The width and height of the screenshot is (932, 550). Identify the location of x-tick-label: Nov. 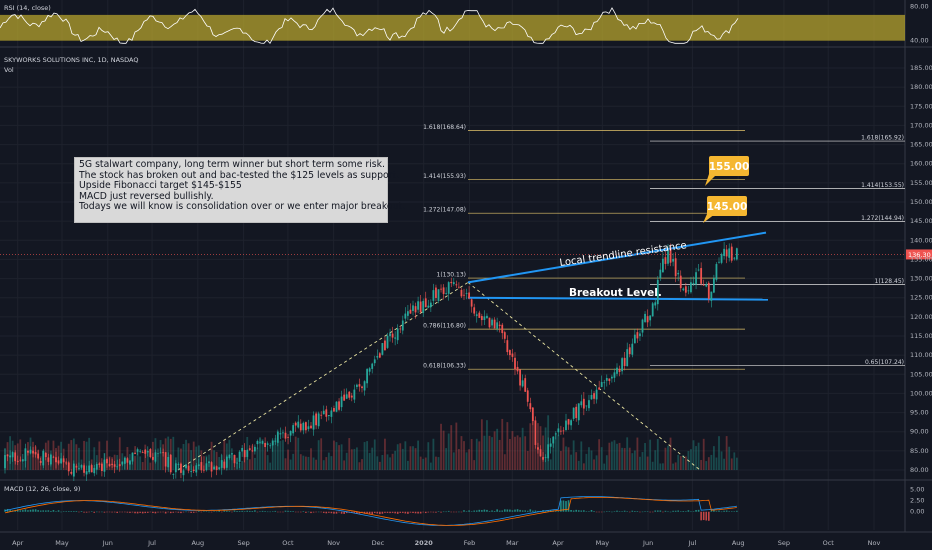
(333, 543).